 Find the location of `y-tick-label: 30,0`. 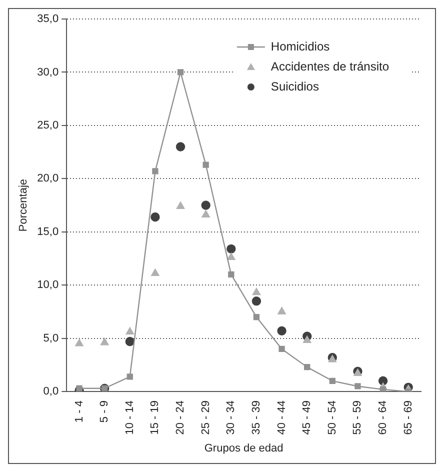

y-tick-label: 30,0 is located at coordinates (48, 72).